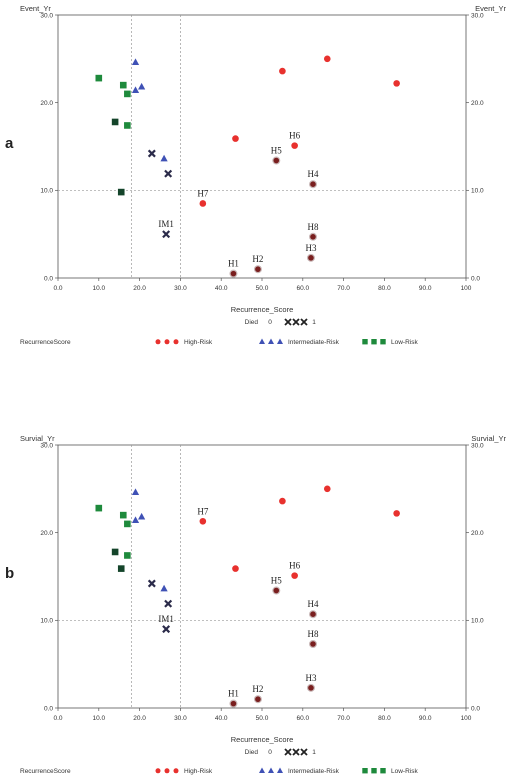 This screenshot has height=779, width=510. Describe the element at coordinates (46, 445) in the screenshot. I see `y-tick-label-left: 30.0` at that location.